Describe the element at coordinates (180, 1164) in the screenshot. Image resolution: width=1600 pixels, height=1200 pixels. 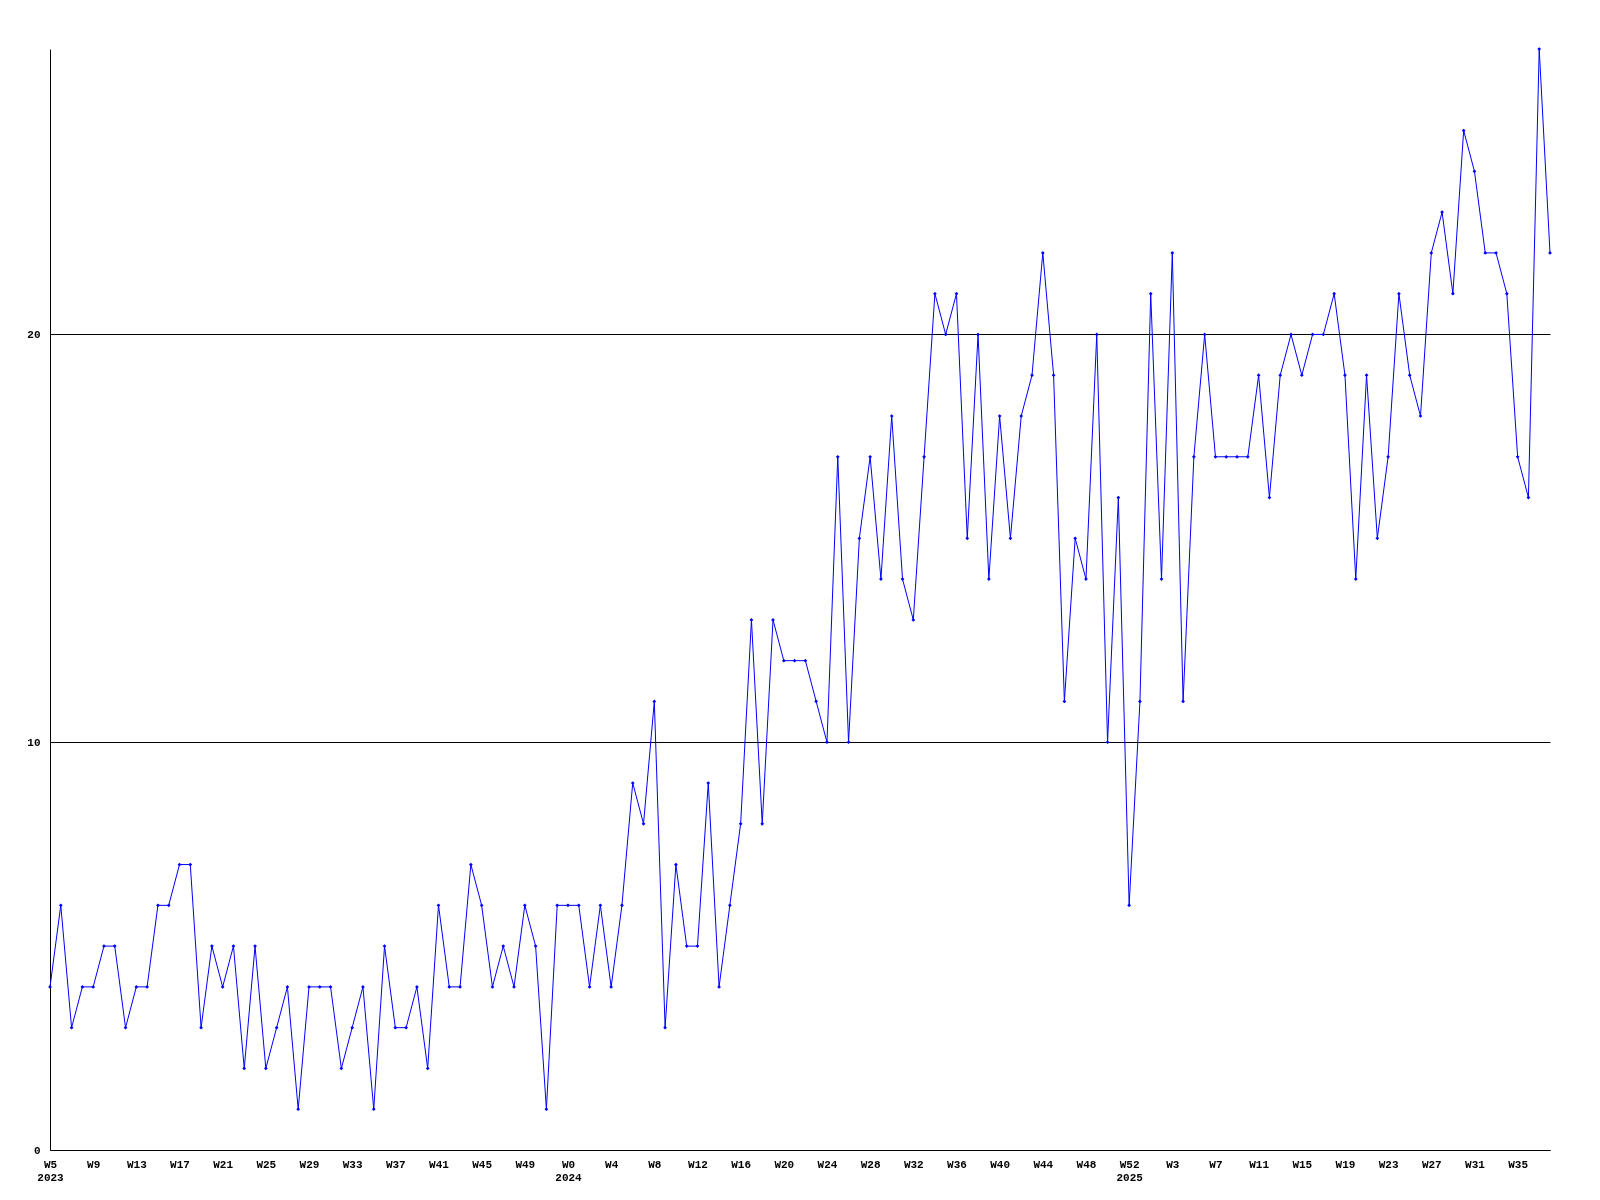
I see `x-tick-label: W17` at that location.